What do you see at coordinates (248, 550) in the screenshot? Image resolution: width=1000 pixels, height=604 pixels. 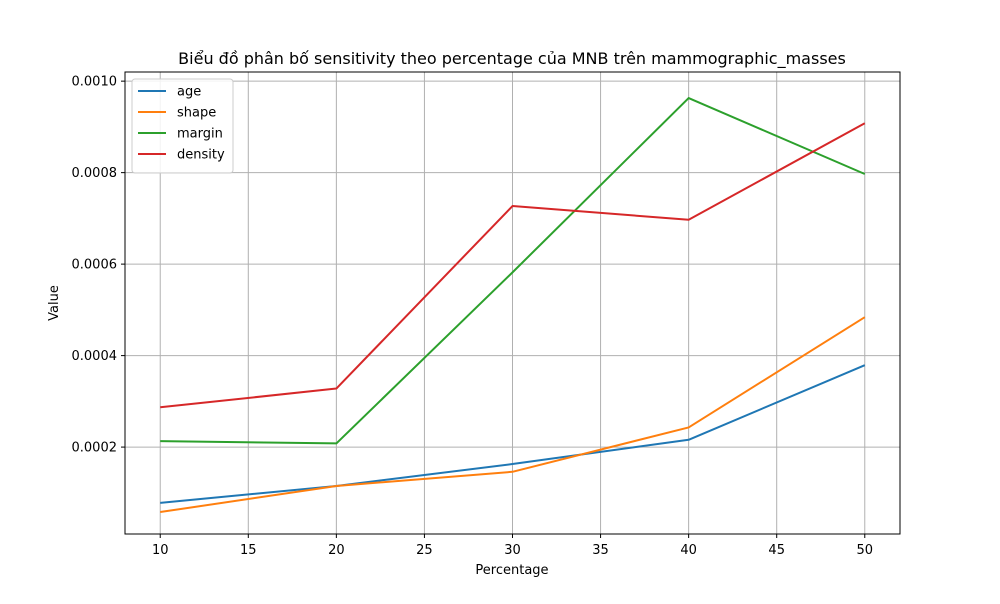 I see `x-tick-label: 15` at bounding box center [248, 550].